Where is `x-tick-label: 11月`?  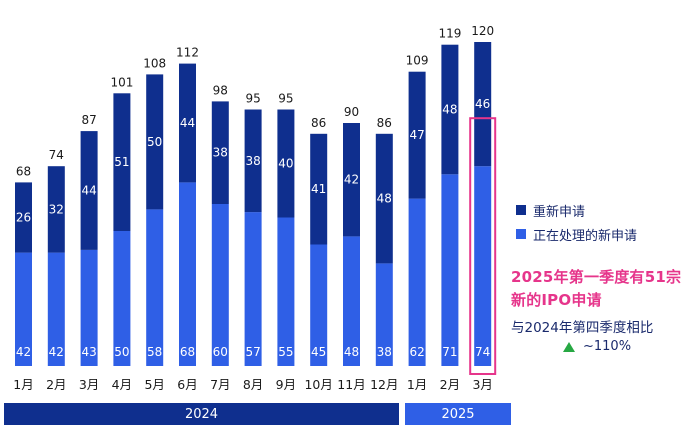
x-tick-label: 11月 is located at coordinates (351, 384).